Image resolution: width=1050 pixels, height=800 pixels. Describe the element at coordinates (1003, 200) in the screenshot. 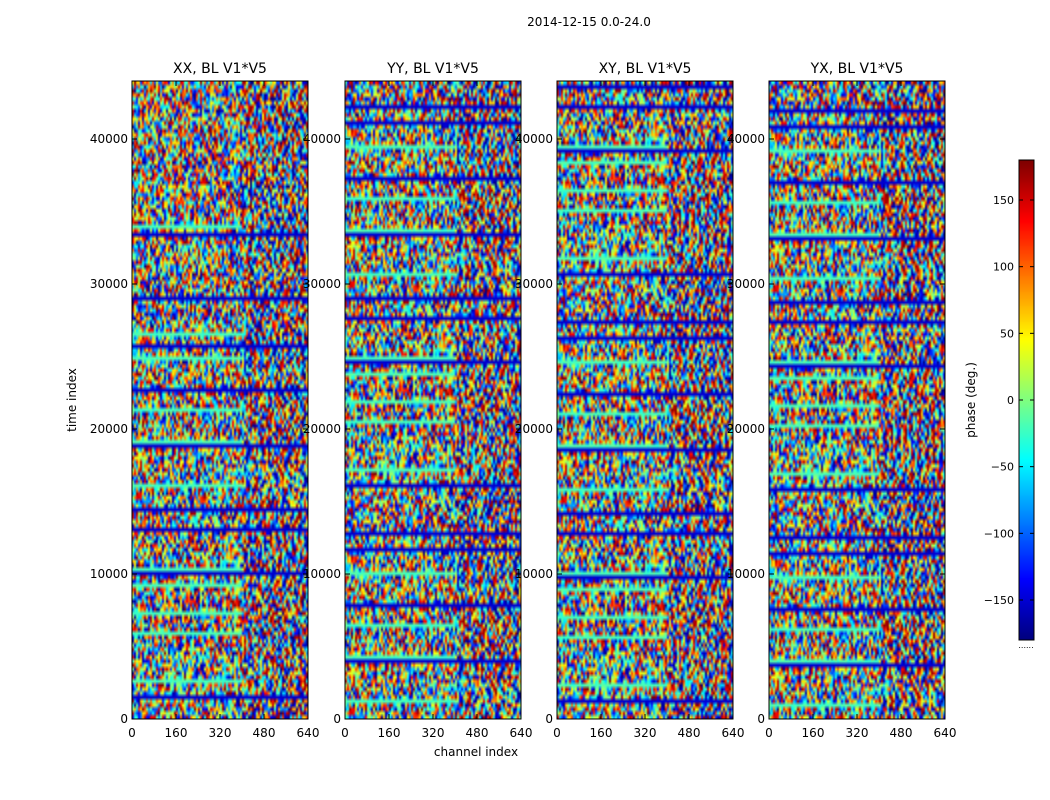

I see `colorbar-tick-label: 150` at that location.